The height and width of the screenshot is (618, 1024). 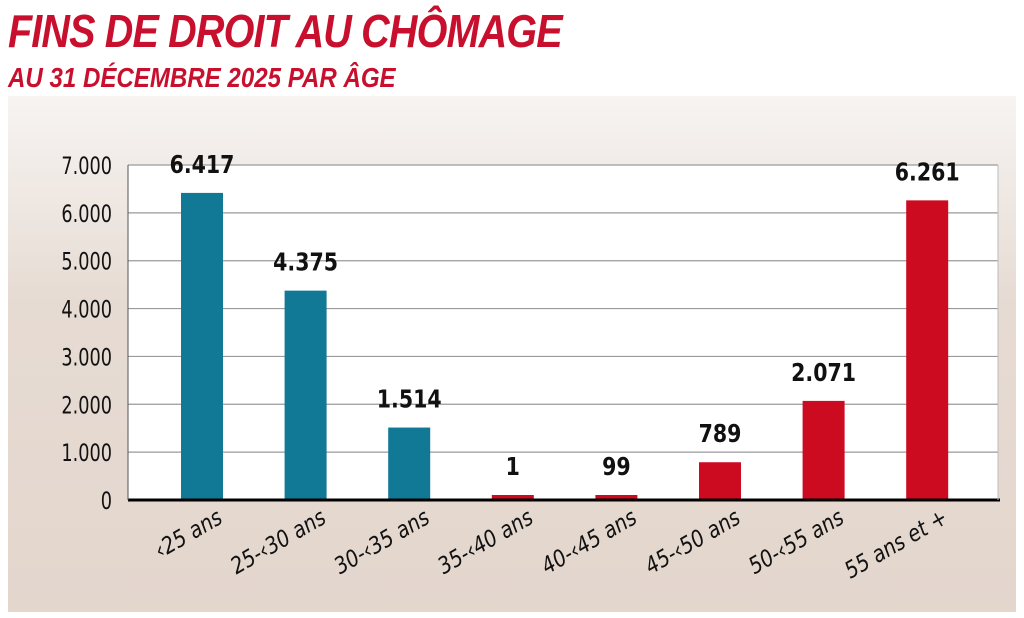 What do you see at coordinates (513, 467) in the screenshot?
I see `data-label: 1` at bounding box center [513, 467].